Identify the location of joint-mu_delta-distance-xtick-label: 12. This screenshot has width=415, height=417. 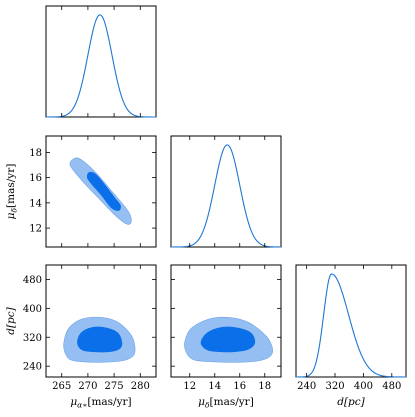
(189, 386).